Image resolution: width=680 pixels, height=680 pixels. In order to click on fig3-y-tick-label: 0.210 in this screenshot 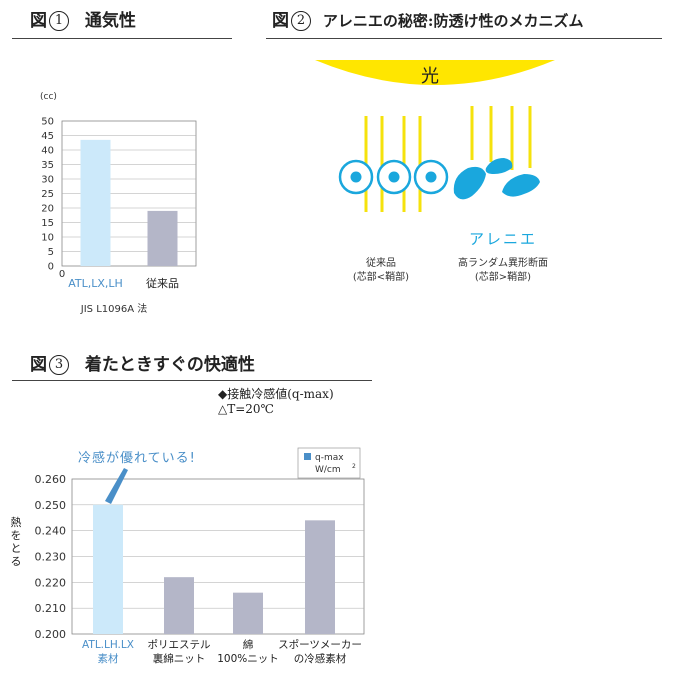, I will do `click(51, 608)`.